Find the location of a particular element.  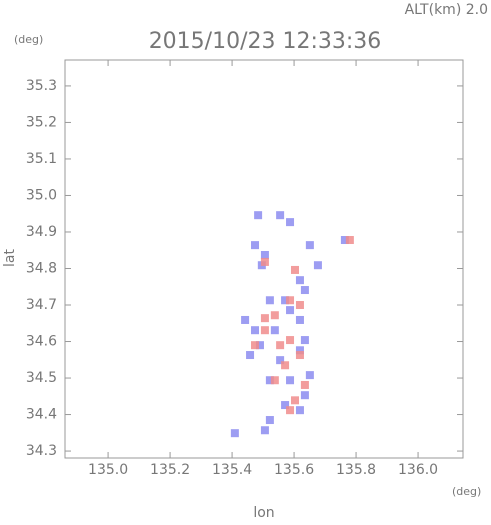

x-tick-label: 135.4 is located at coordinates (232, 470).